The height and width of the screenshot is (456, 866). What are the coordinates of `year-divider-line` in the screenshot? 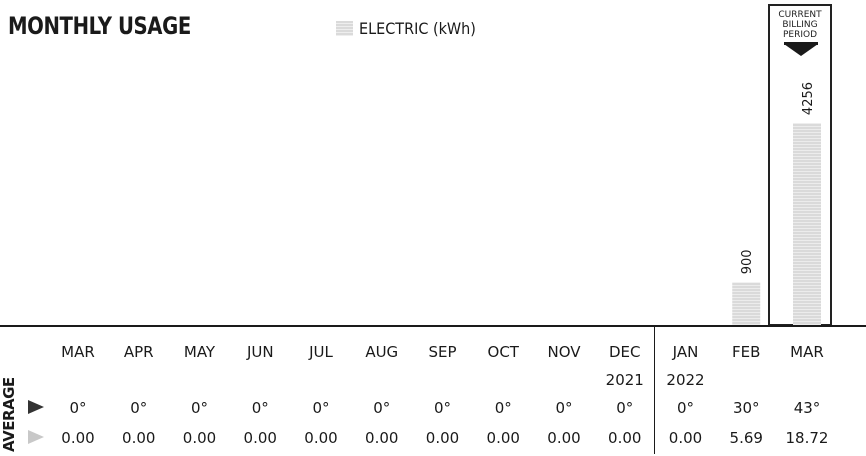 It's located at (654, 390).